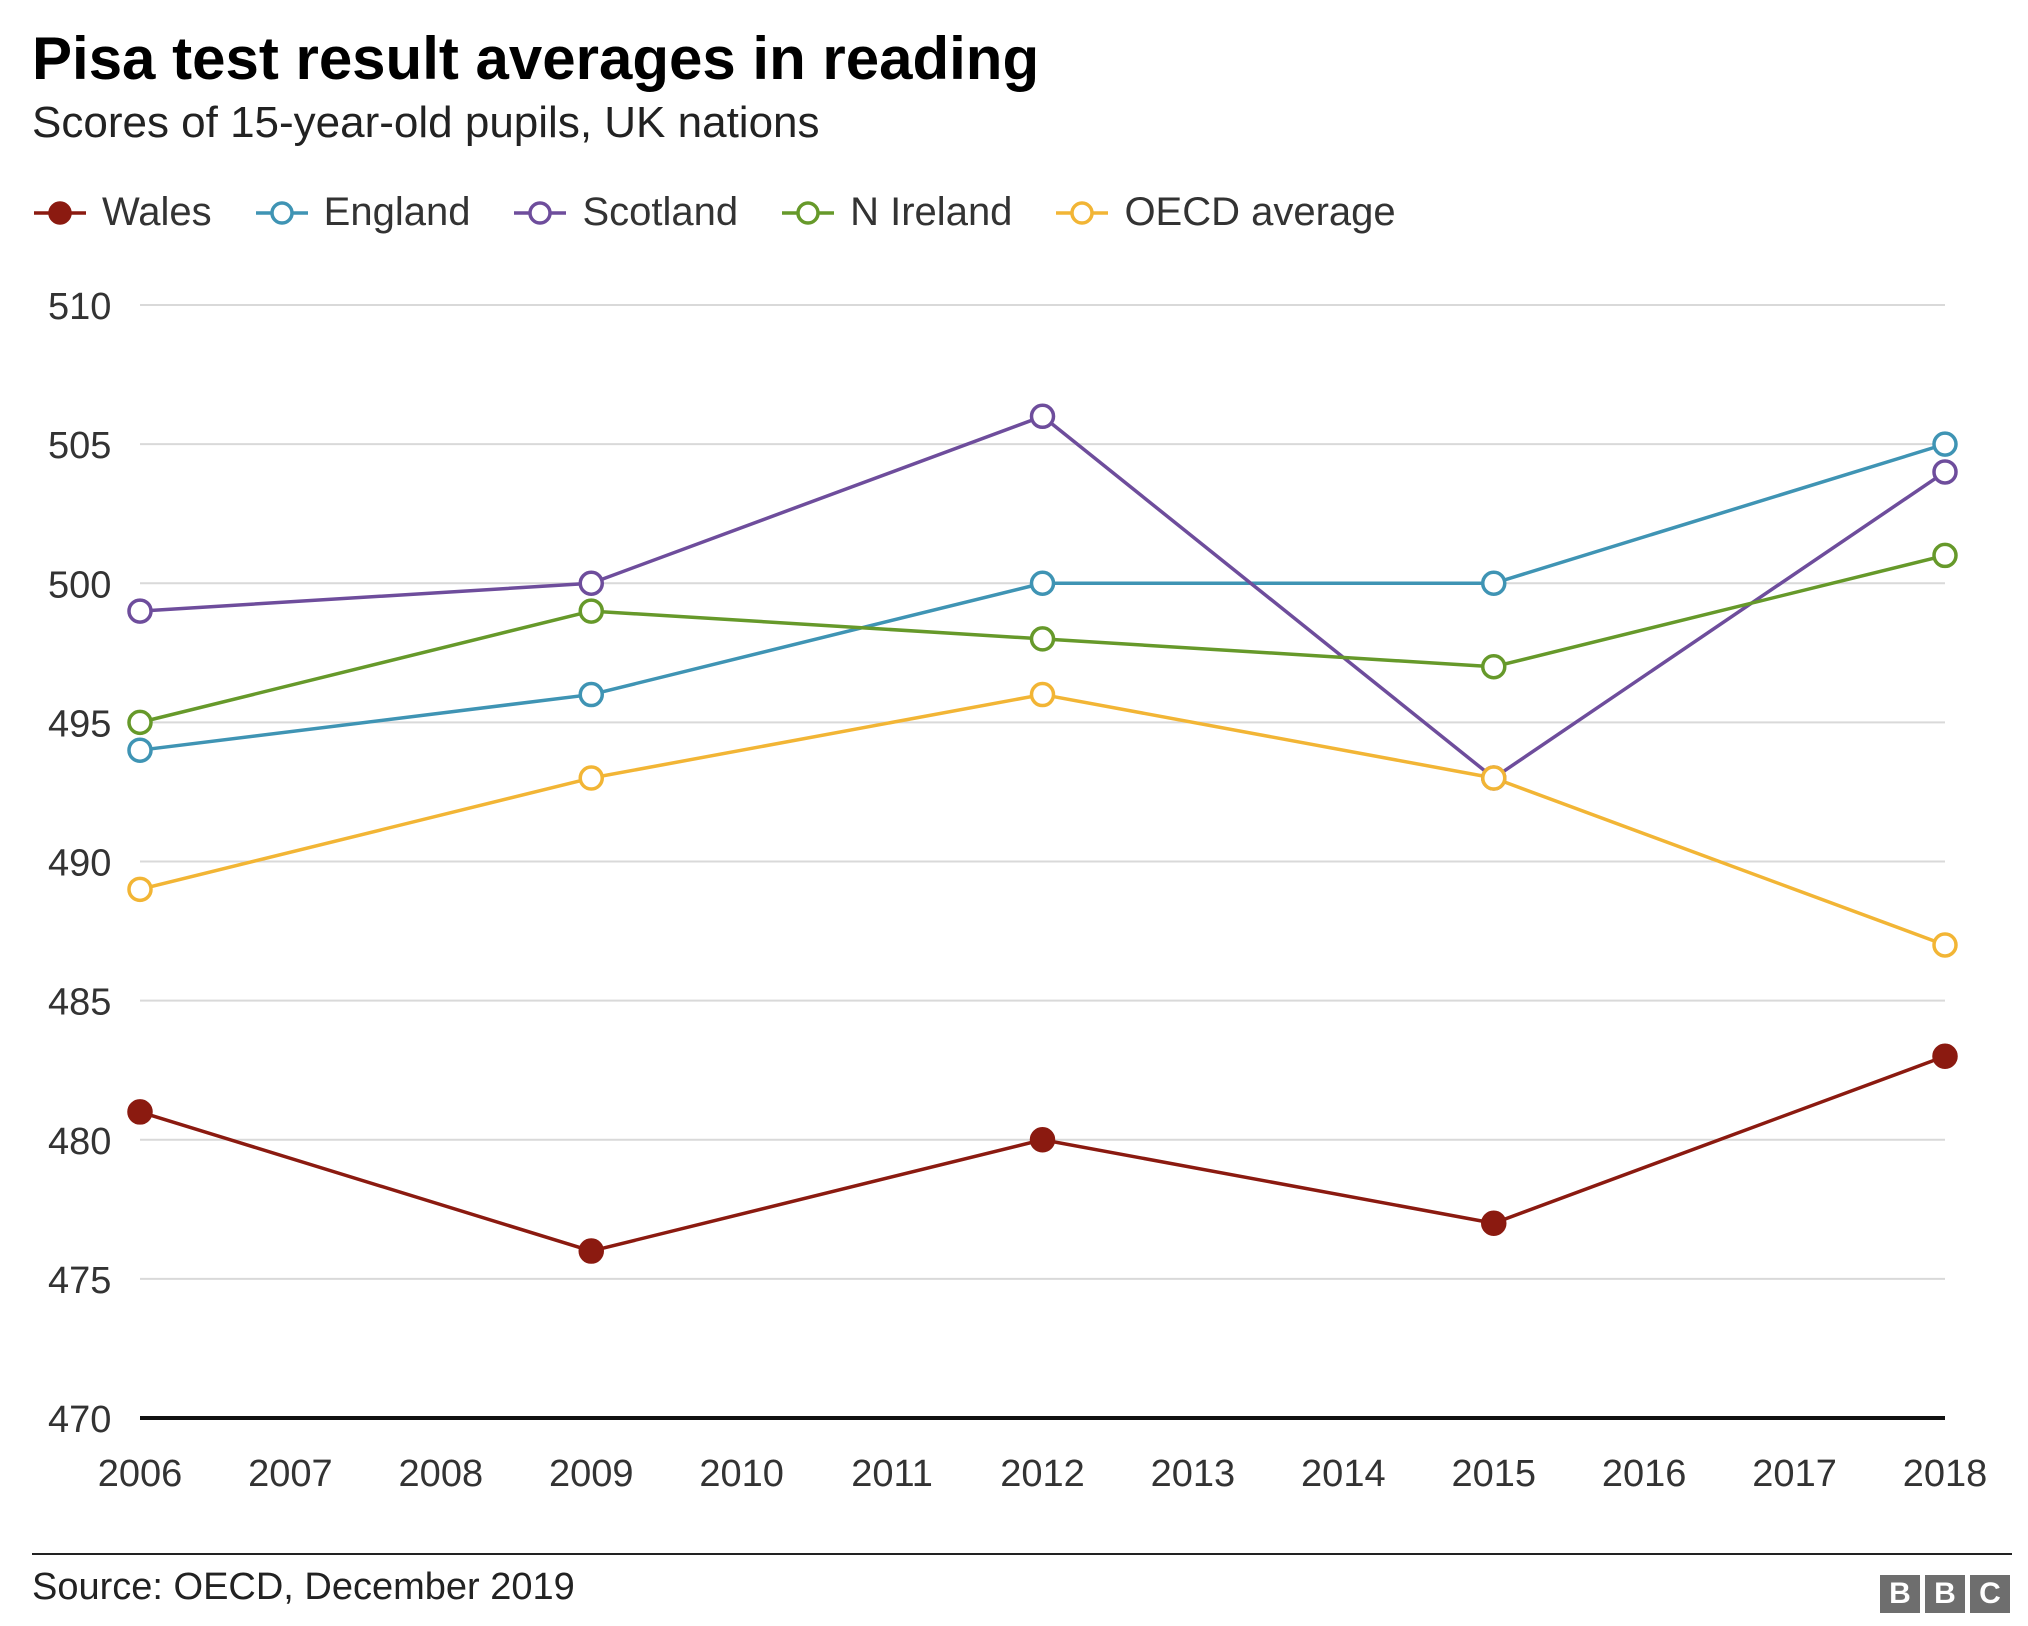  I want to click on y-tick-label: 470, so click(79, 1420).